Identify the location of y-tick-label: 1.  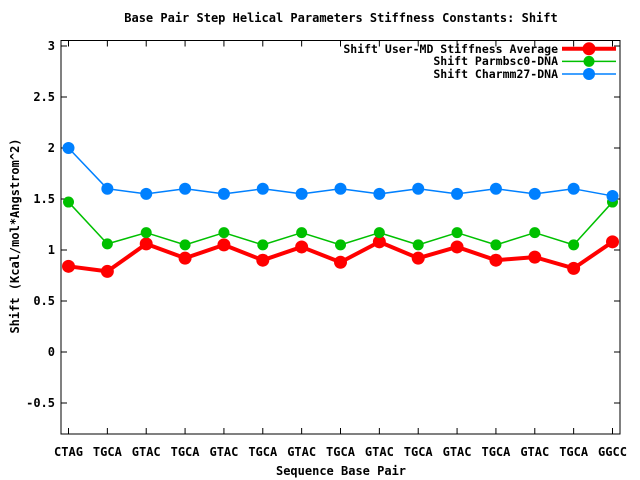
(51, 250).